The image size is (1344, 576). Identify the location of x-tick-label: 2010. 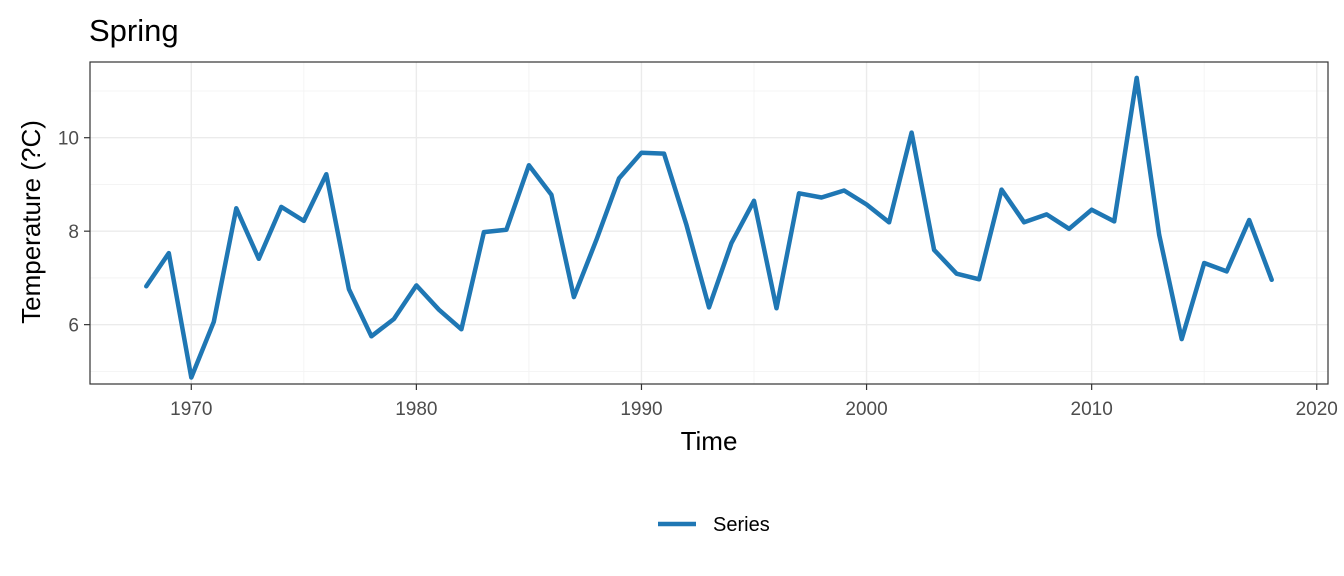
(1092, 409).